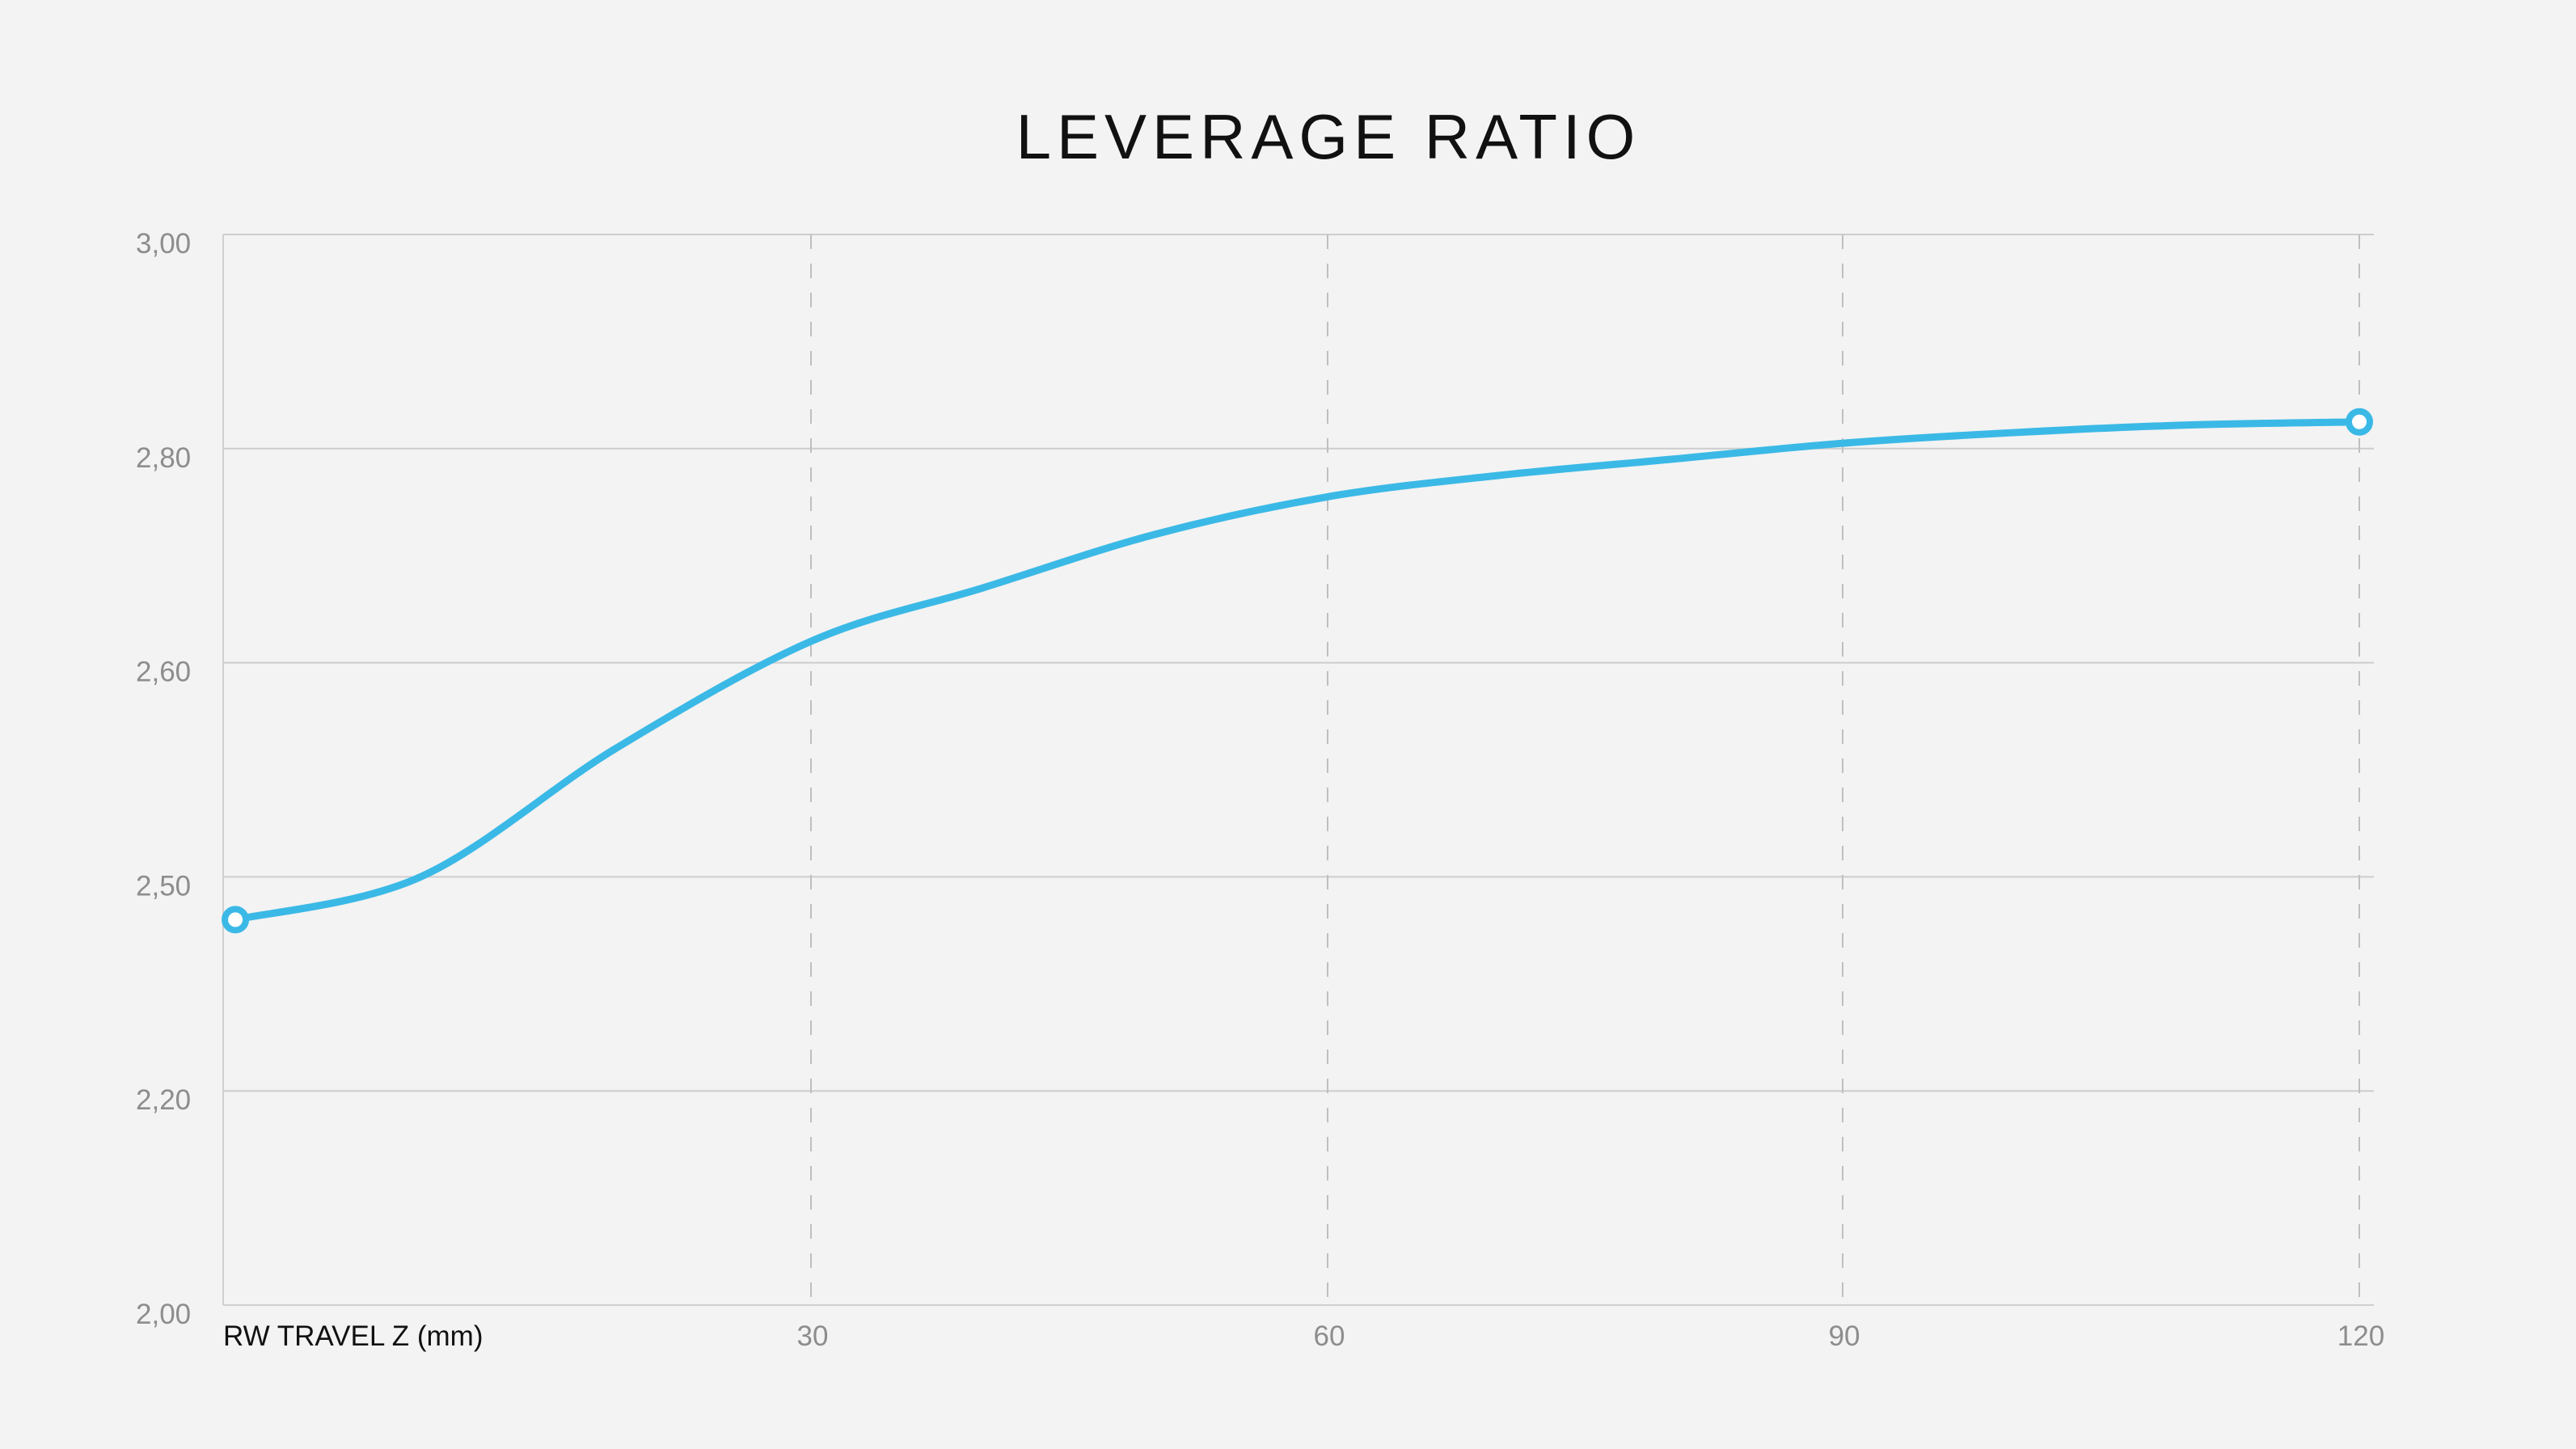 Image resolution: width=2576 pixels, height=1449 pixels. I want to click on x-tick-label: 30, so click(813, 1336).